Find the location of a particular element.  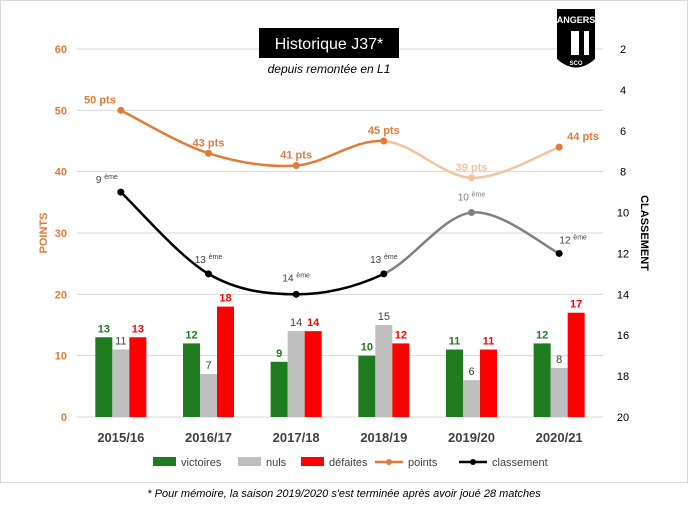

legend-label: victoires is located at coordinates (201, 463).